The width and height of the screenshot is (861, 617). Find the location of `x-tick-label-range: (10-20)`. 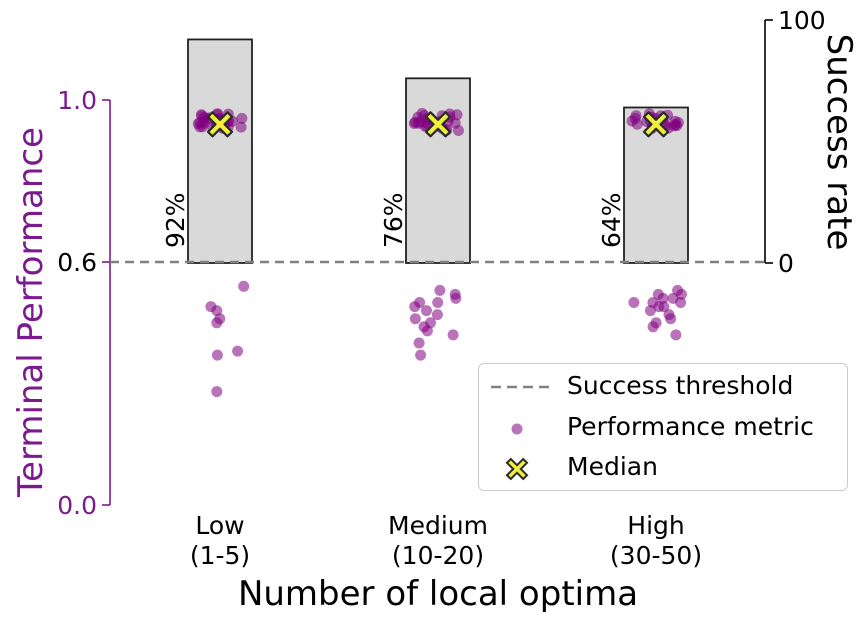

x-tick-label-range: (10-20) is located at coordinates (438, 555).